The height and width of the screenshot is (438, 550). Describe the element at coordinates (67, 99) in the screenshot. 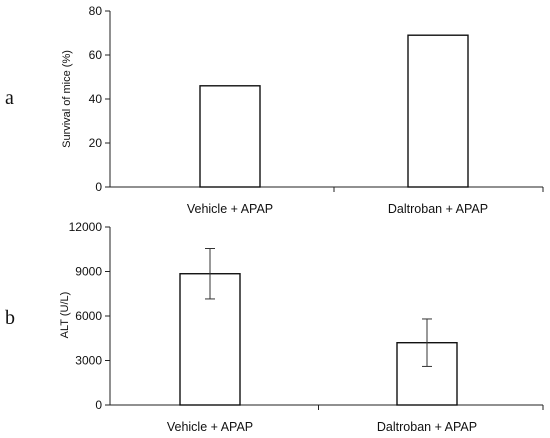

I see `y-axis-title-a: Survival of mice (%)` at that location.